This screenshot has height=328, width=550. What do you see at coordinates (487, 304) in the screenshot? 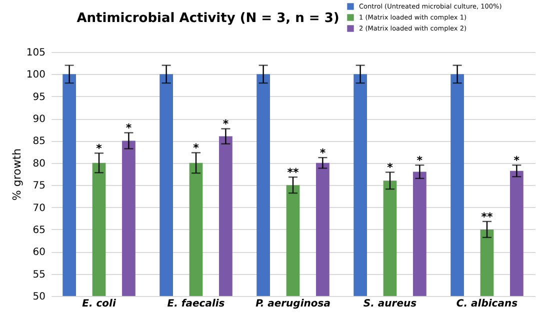
I see `x-tick-label: C. albicans` at bounding box center [487, 304].